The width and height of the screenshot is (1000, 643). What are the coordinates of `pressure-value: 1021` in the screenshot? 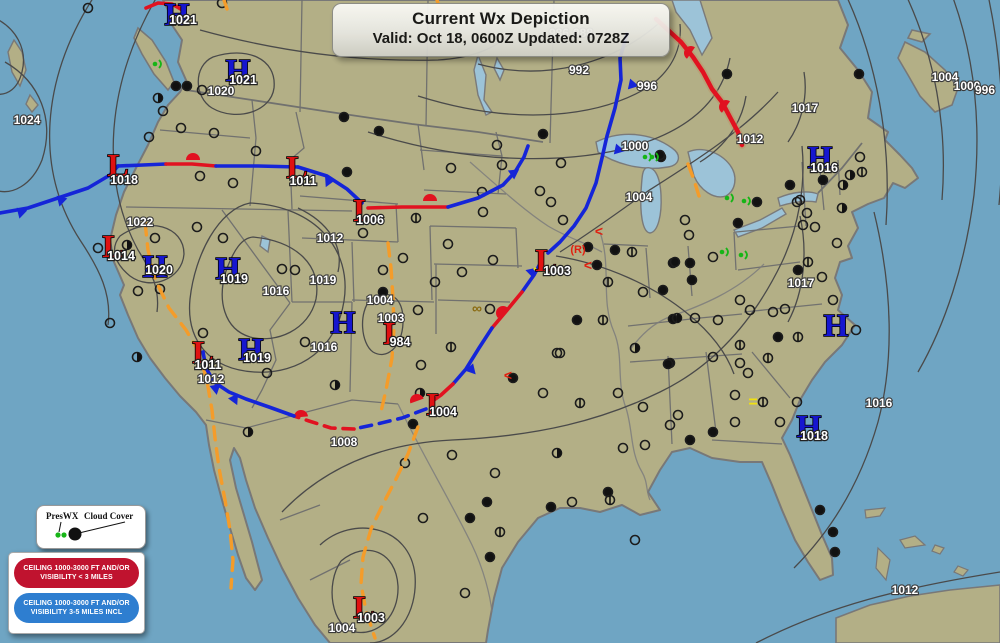 It's located at (243, 80).